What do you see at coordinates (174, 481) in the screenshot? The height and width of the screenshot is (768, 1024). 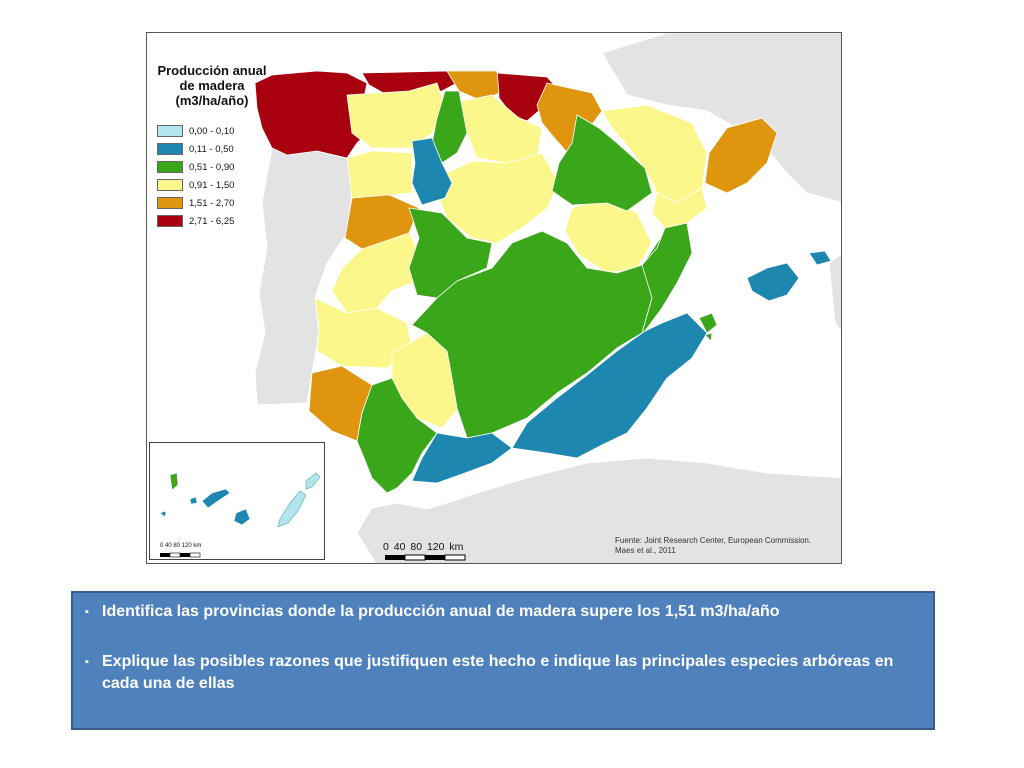 I see `island-la-palma` at bounding box center [174, 481].